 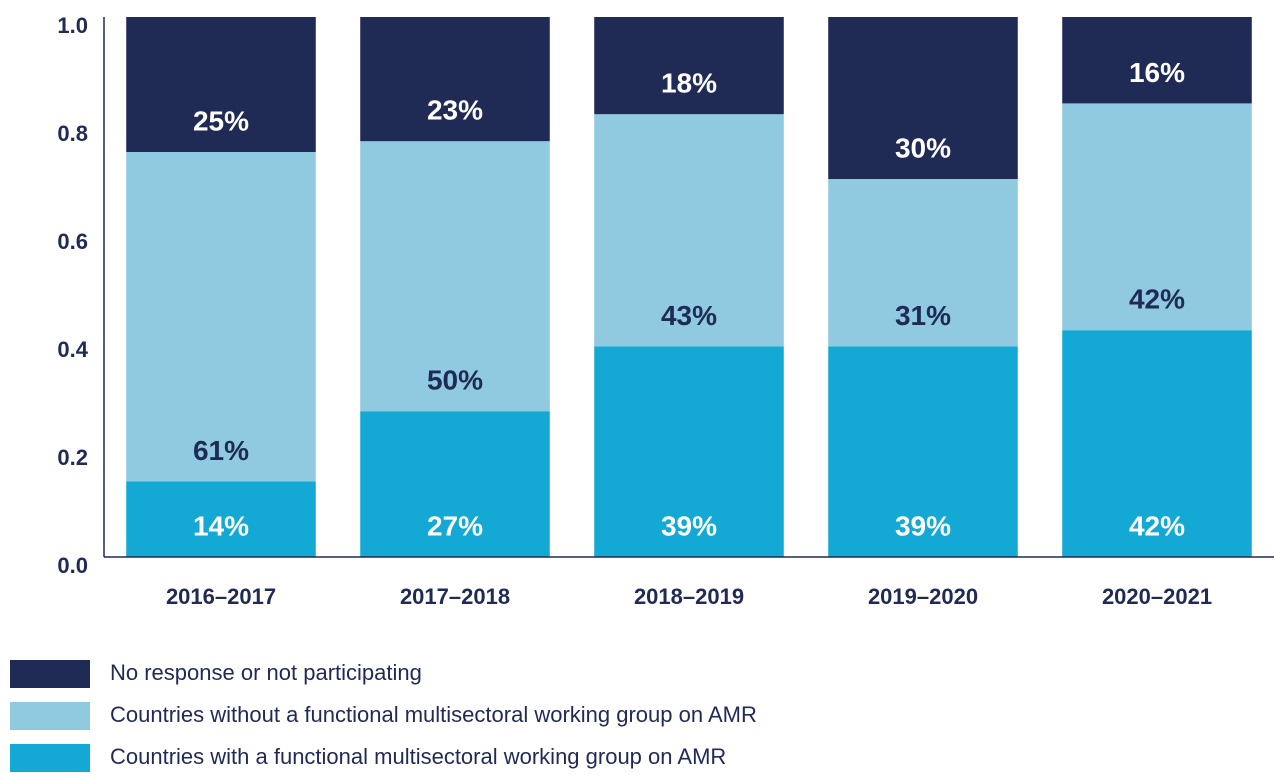 I want to click on y-tick-label: 0.0, so click(x=72, y=565).